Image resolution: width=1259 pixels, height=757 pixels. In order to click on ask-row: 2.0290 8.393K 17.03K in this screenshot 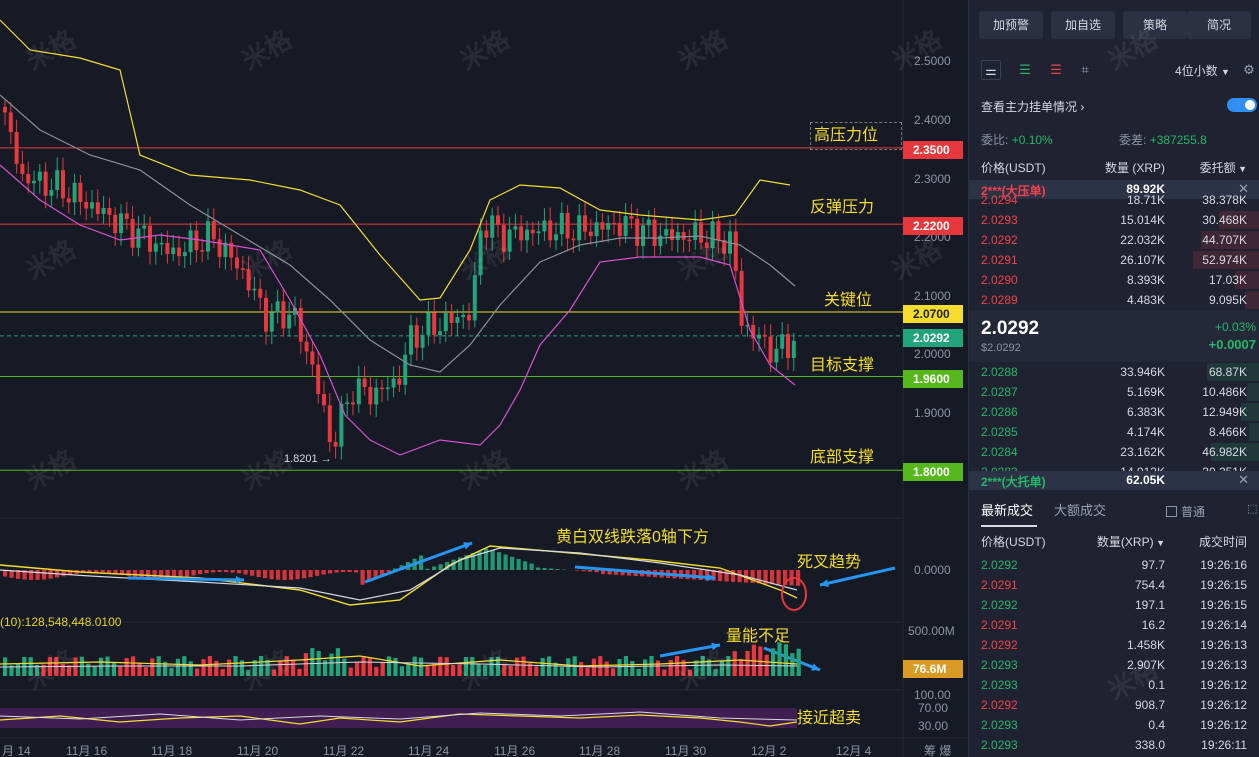, I will do `click(1120, 280)`.